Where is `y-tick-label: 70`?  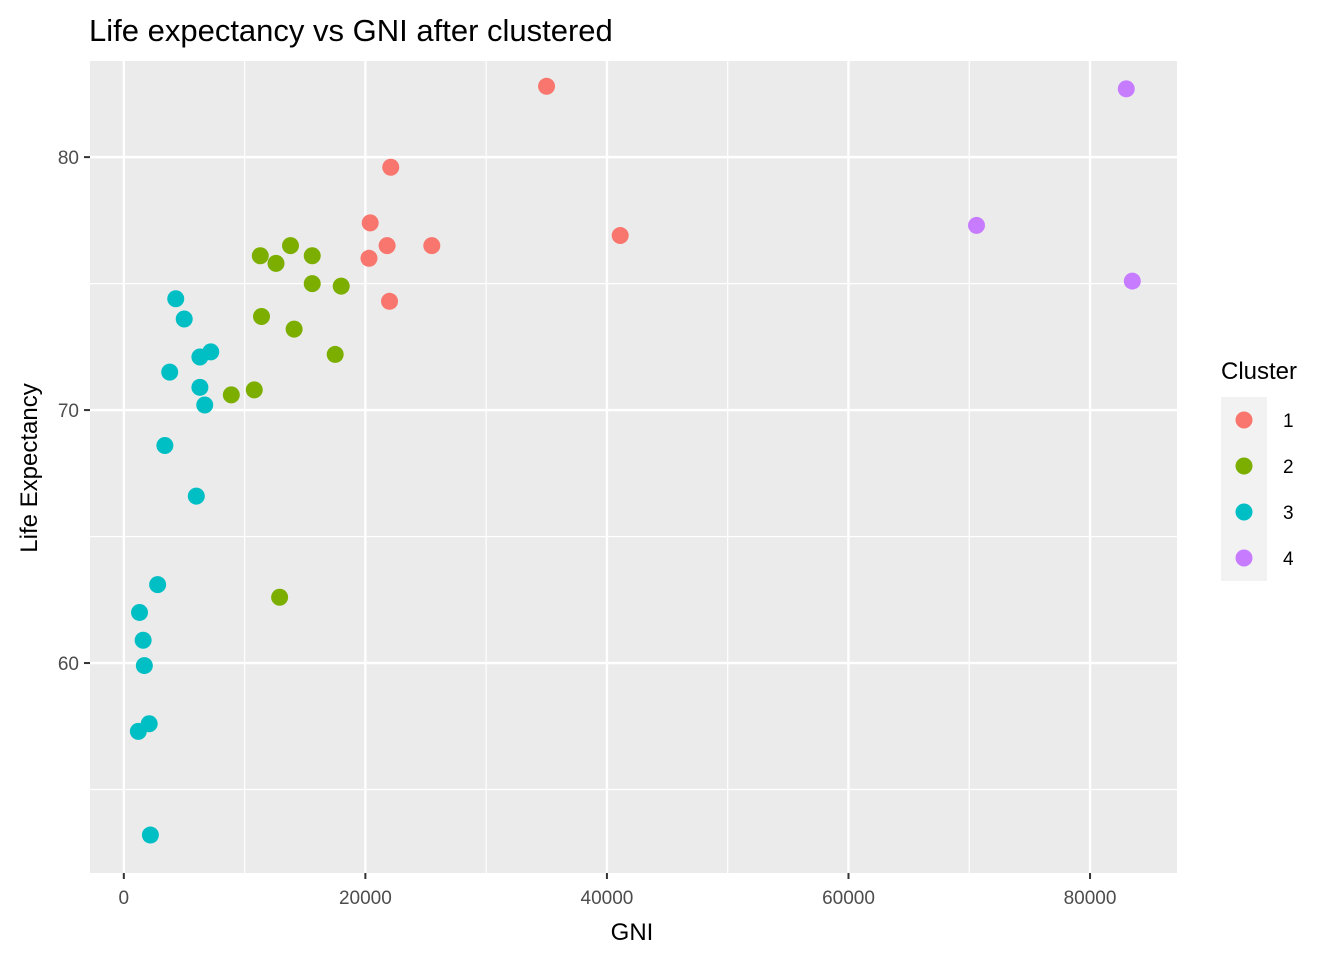 y-tick-label: 70 is located at coordinates (68, 411).